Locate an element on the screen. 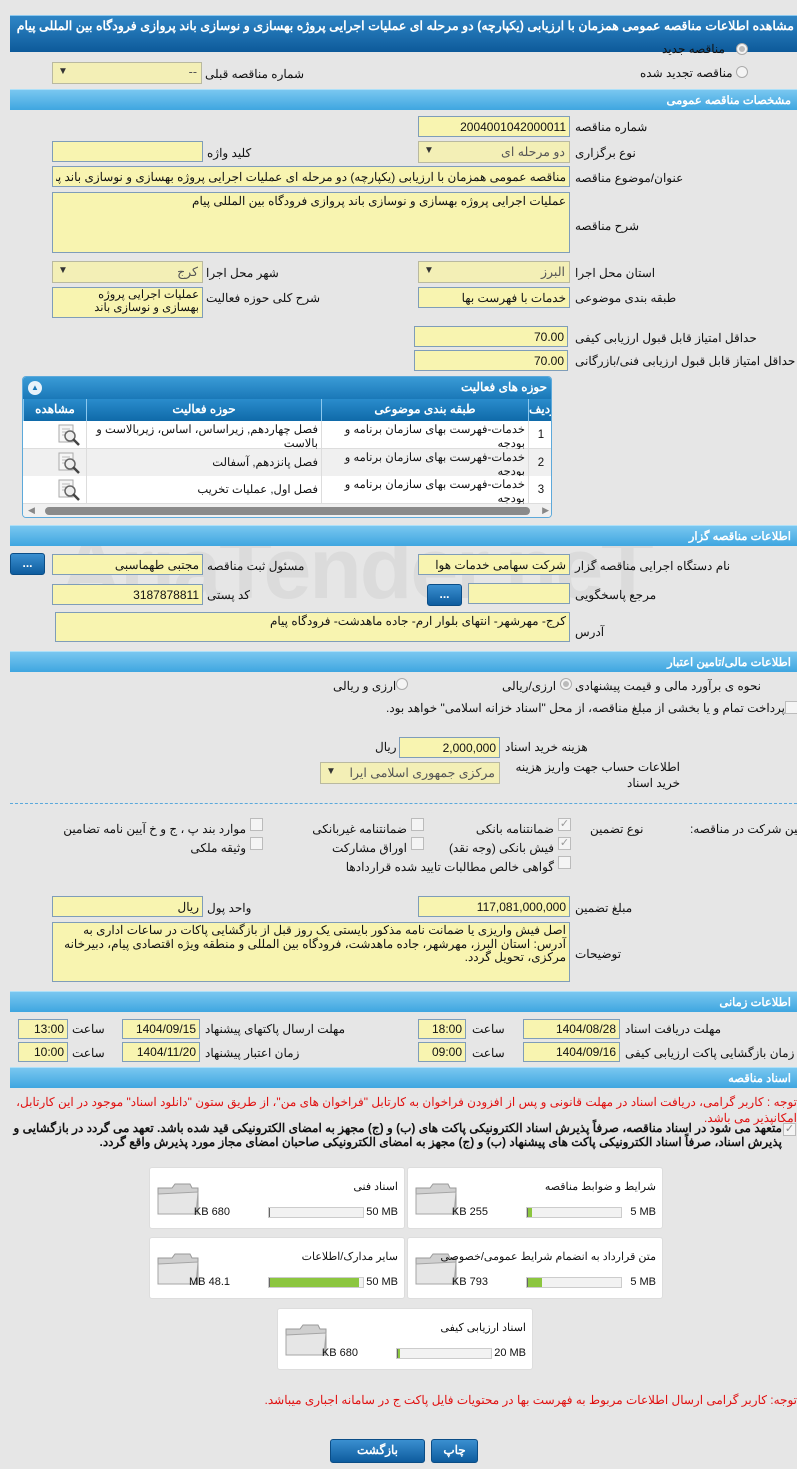 The height and width of the screenshot is (1469, 797). radio-renewed-tender is located at coordinates (742, 72).